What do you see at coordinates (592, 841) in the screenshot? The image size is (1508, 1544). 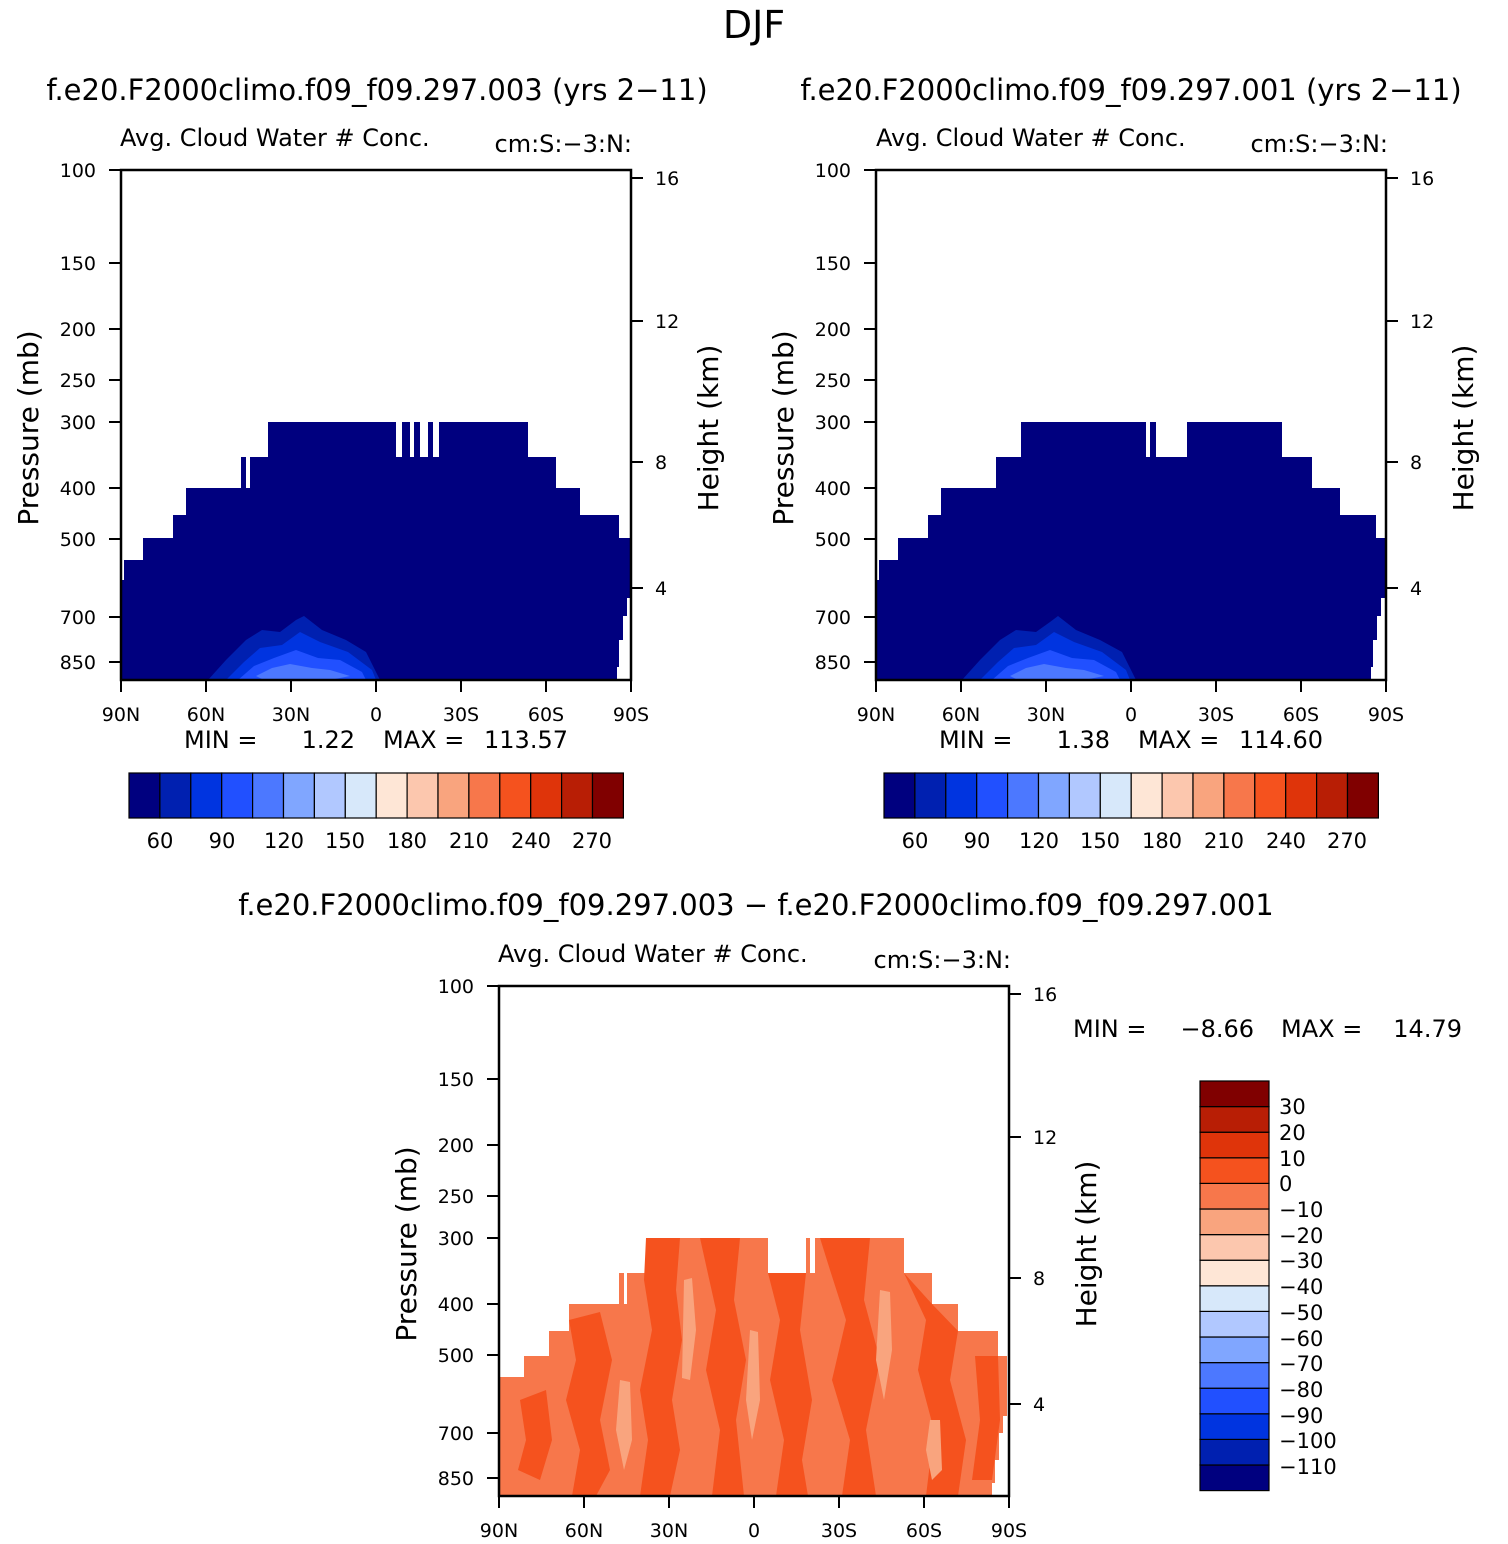 I see `panel-left-colorbar-label: 270` at bounding box center [592, 841].